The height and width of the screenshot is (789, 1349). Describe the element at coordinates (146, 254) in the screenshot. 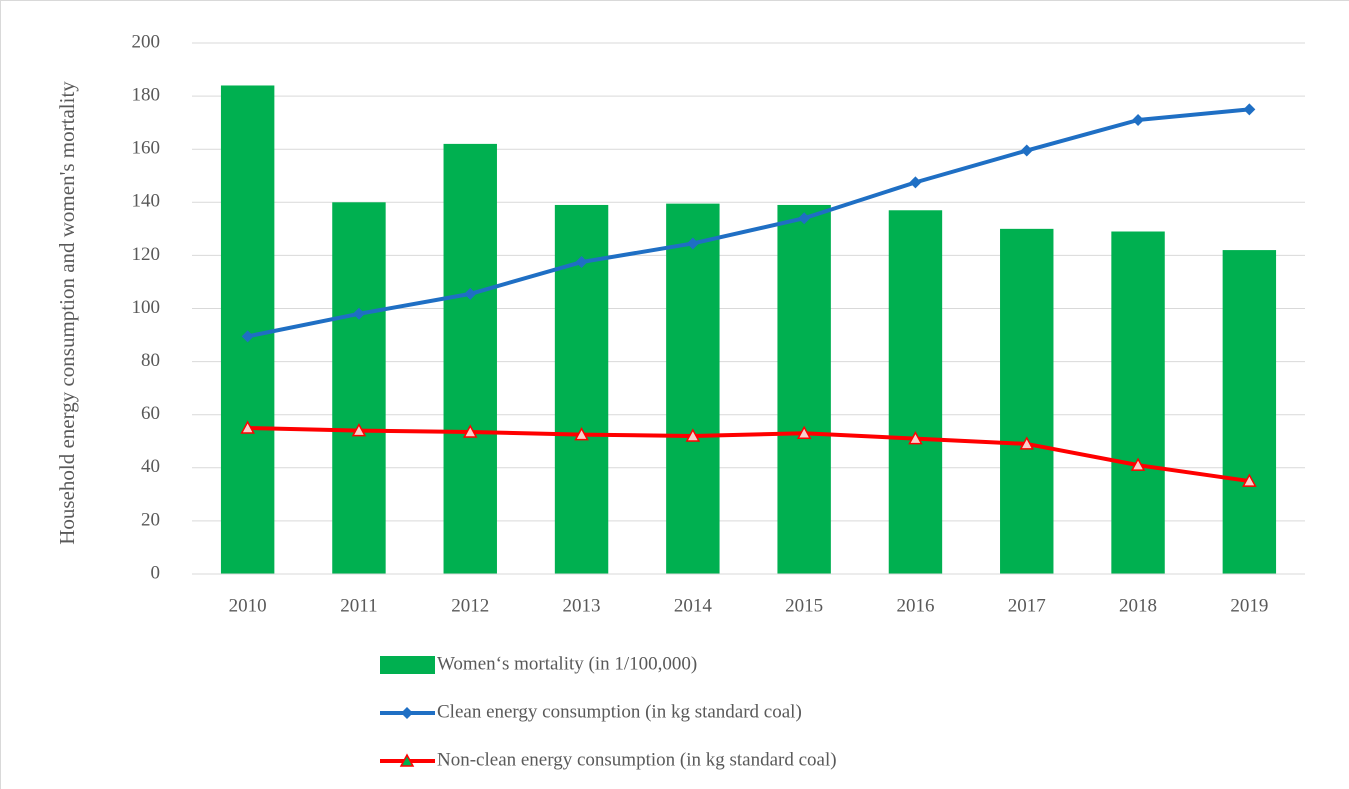

I see `y-tick-label: 120` at that location.